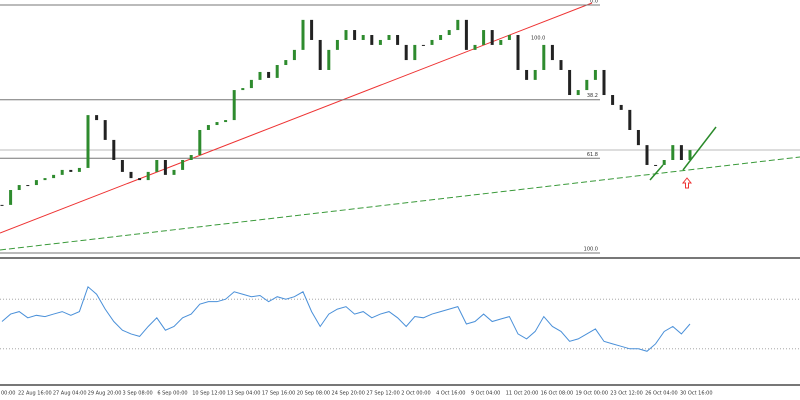  What do you see at coordinates (450, 394) in the screenshot?
I see `x-tick-label: 4 Oct 16:00` at bounding box center [450, 394].